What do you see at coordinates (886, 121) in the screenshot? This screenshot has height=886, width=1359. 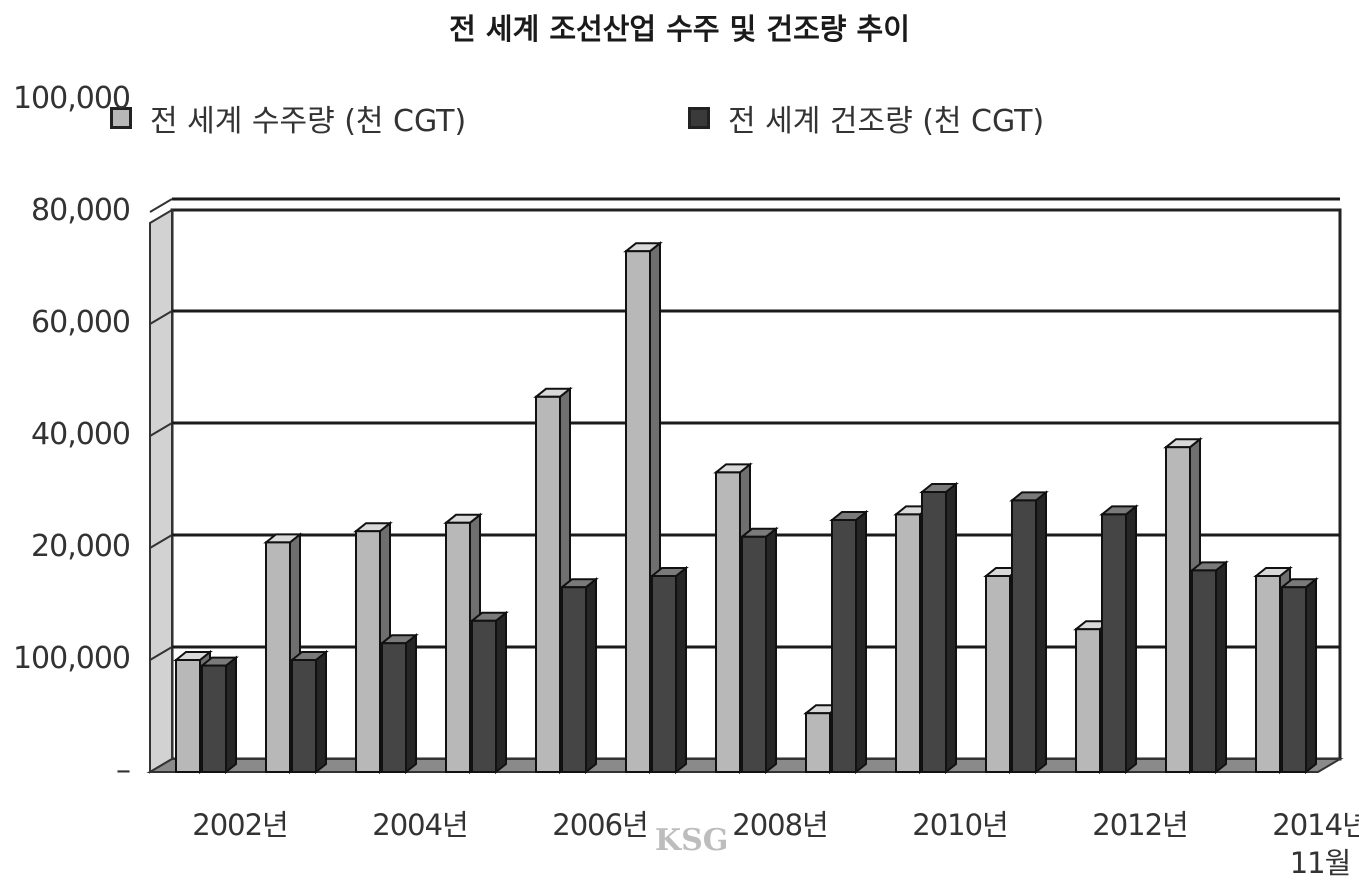 I see `legend-label-construction: 전 세계 건조량 (천 CGT)` at bounding box center [886, 121].